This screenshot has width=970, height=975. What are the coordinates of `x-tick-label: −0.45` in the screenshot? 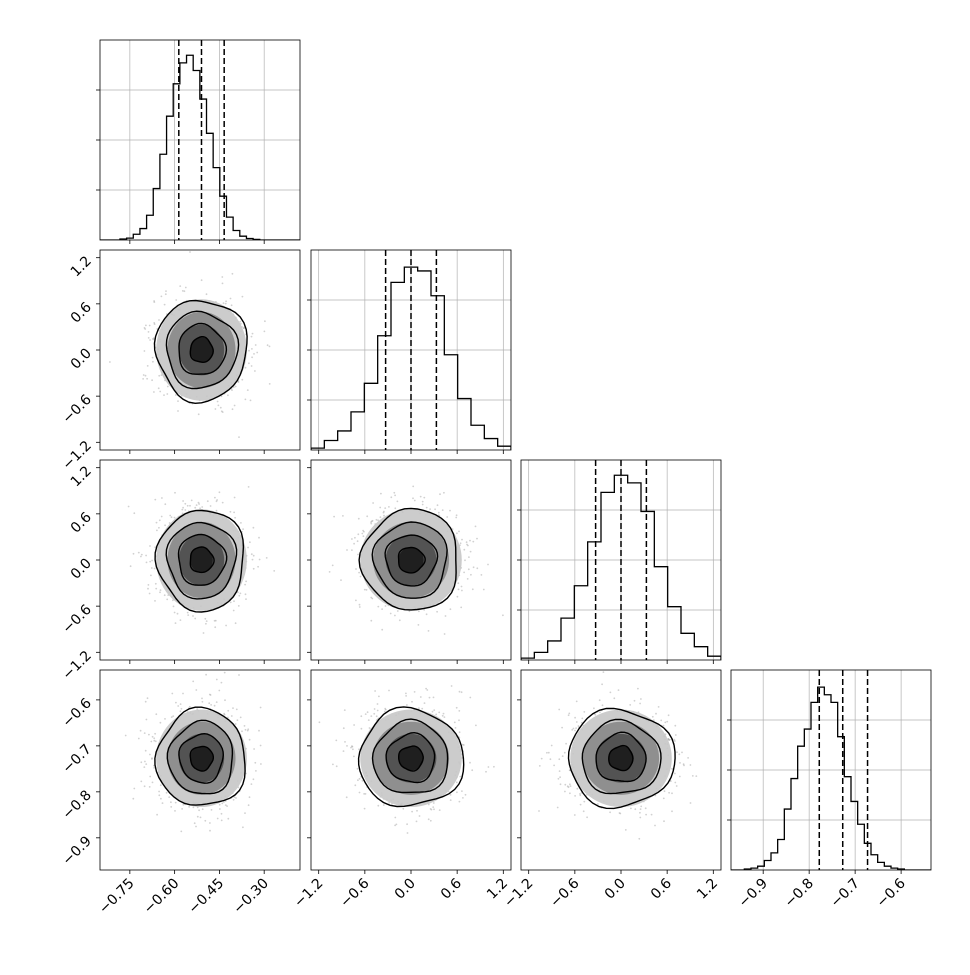 It's located at (207, 897).